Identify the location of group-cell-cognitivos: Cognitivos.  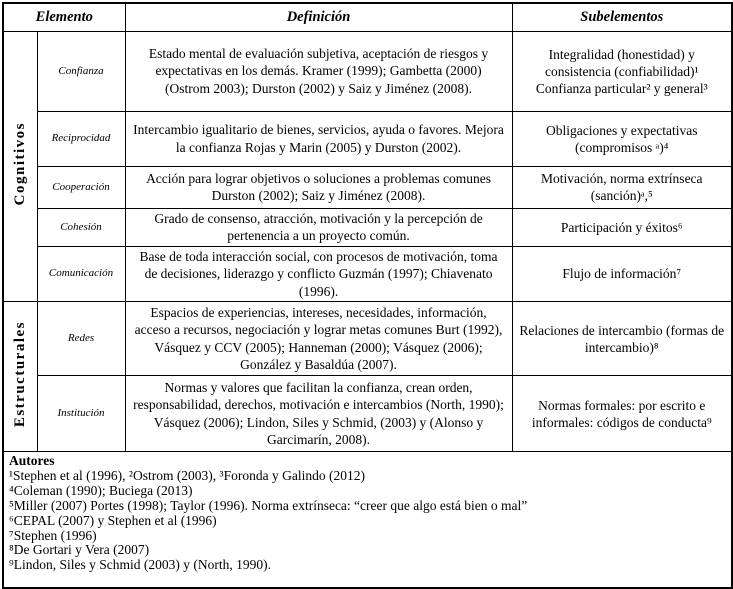
(20, 166).